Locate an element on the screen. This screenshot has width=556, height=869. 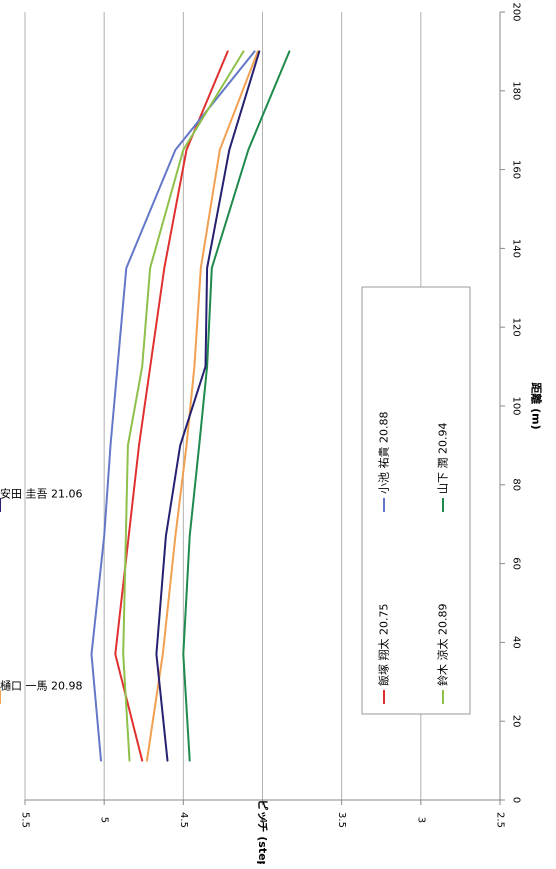
legend-label-5: 安田 圭吾 21.06 is located at coordinates (41, 494).